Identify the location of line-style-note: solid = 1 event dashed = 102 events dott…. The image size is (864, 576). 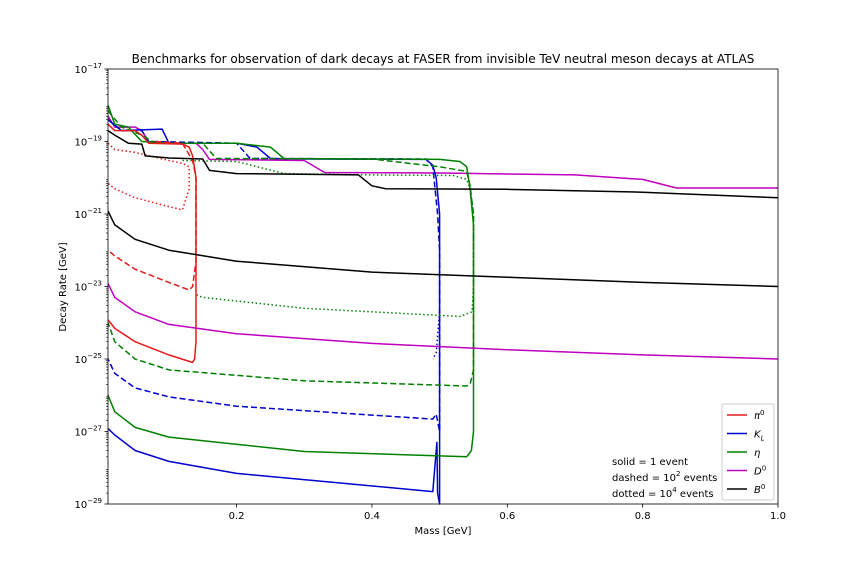
(664, 478).